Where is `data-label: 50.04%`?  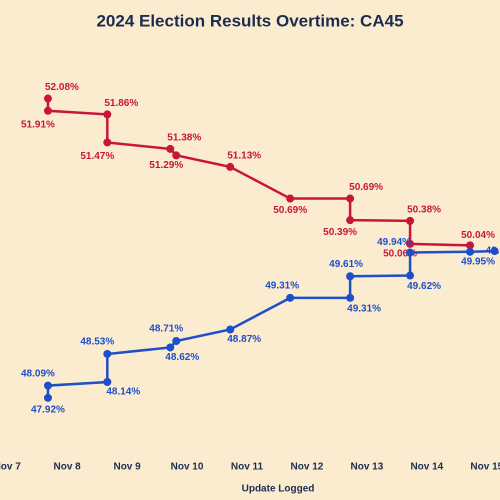
data-label: 50.04% is located at coordinates (478, 235).